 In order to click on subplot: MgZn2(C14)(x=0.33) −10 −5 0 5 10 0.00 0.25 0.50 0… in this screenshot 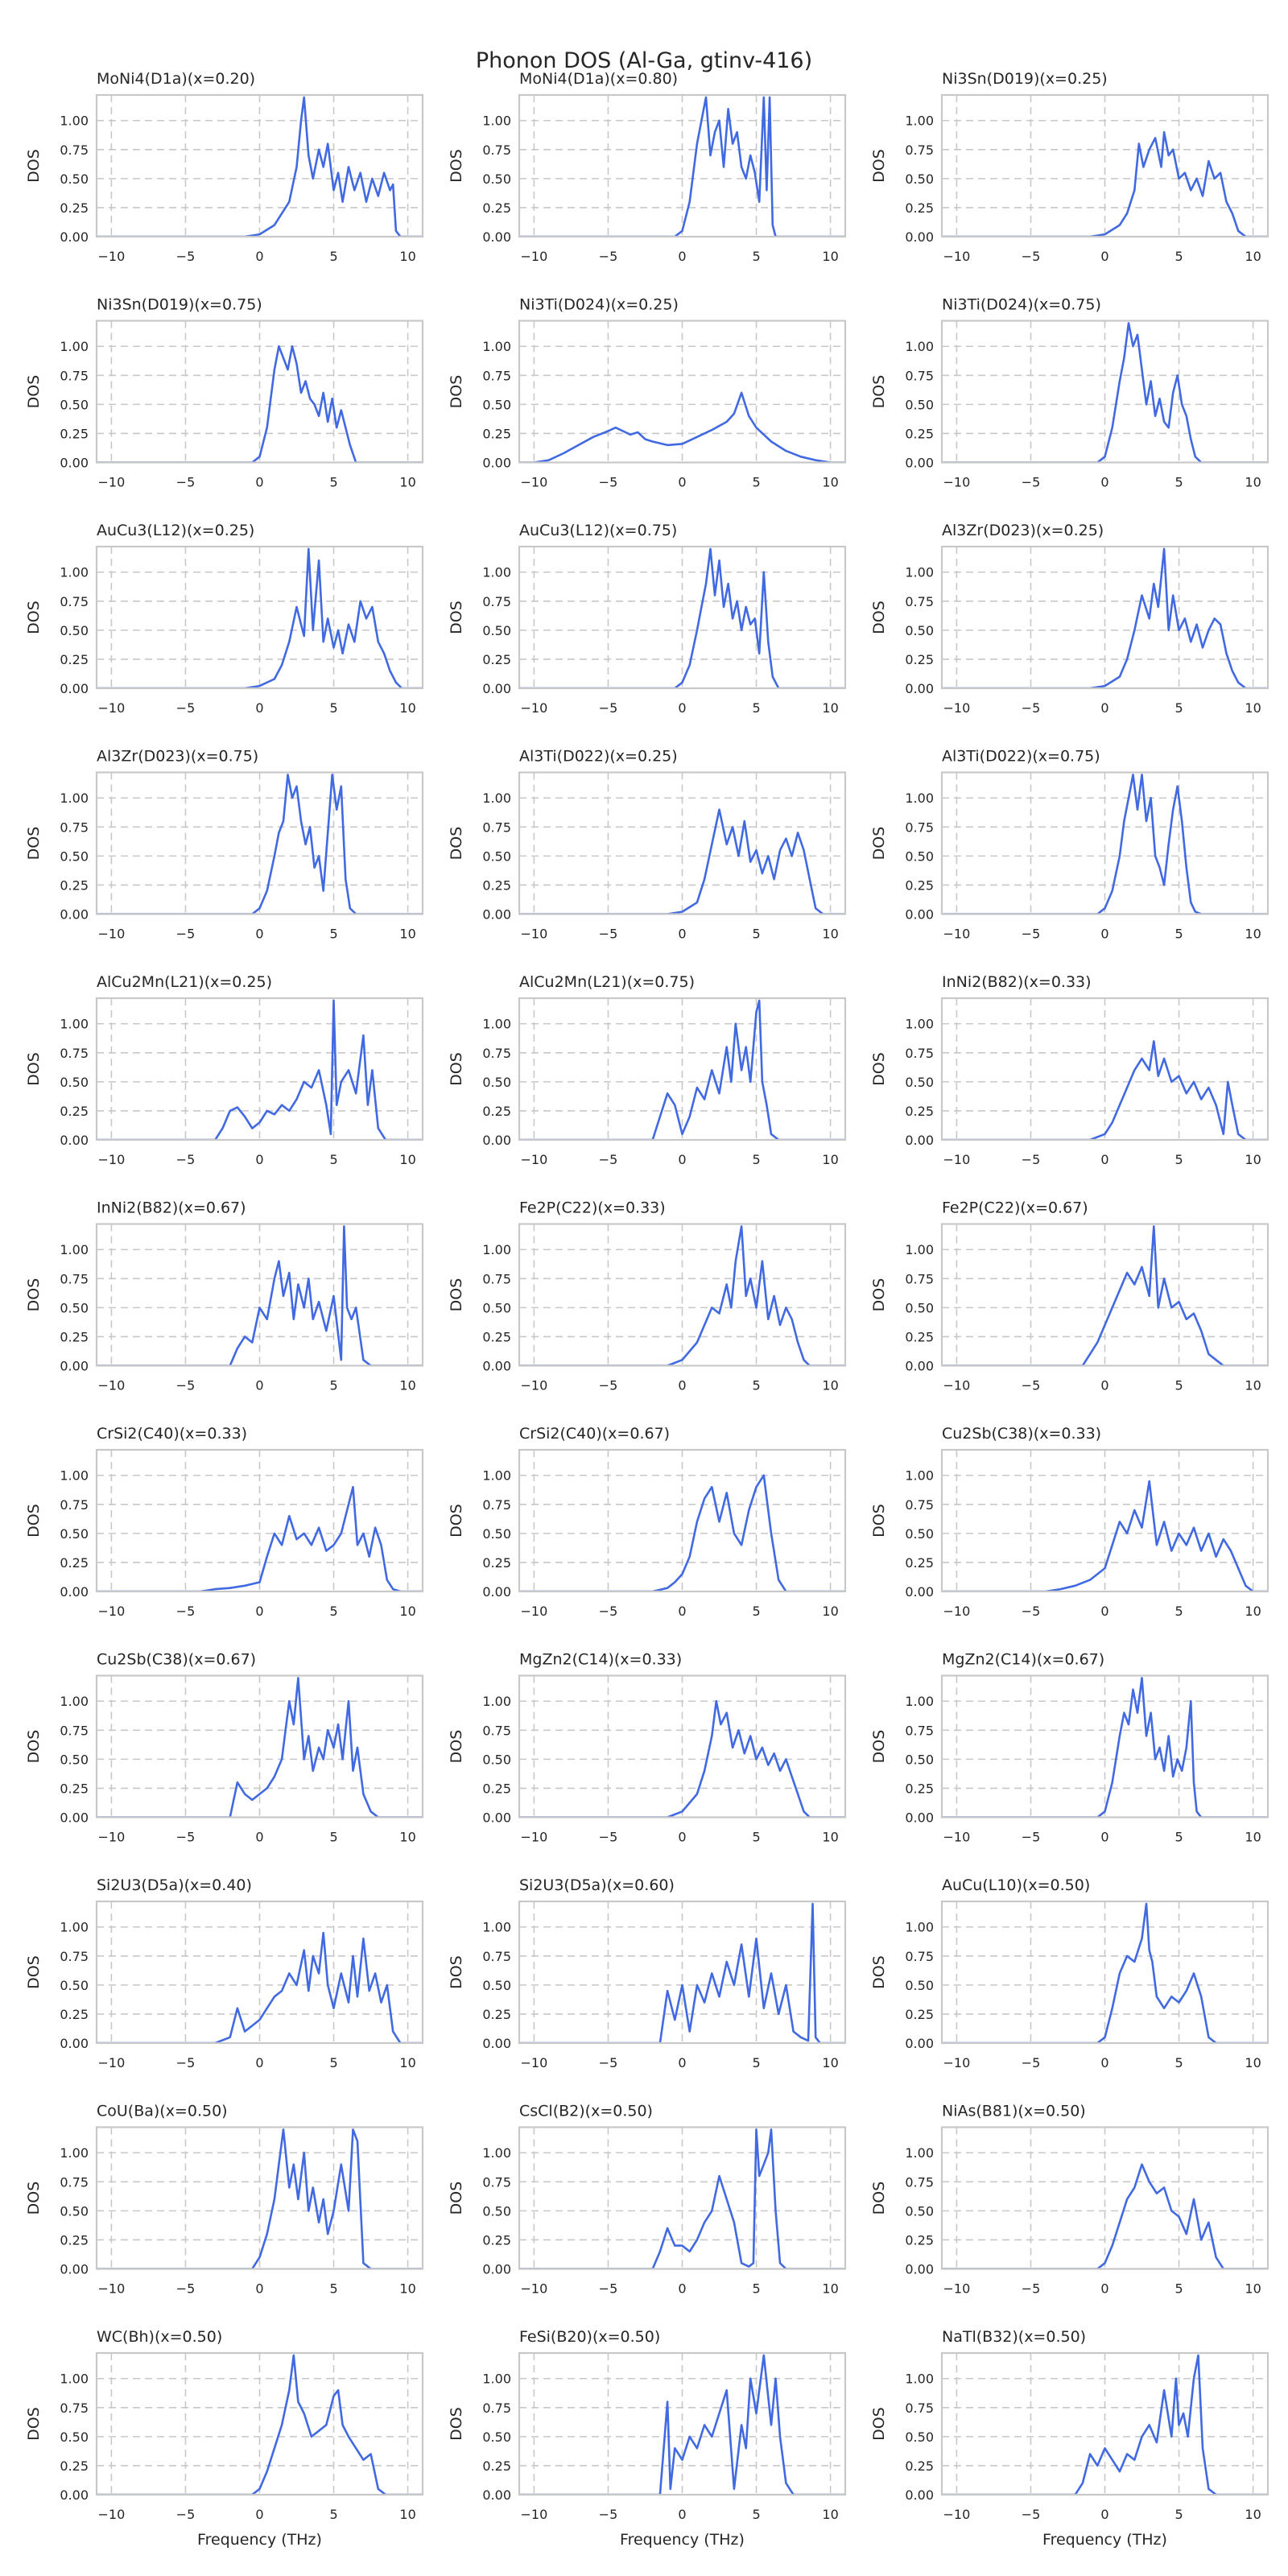, I will do `click(647, 1748)`.